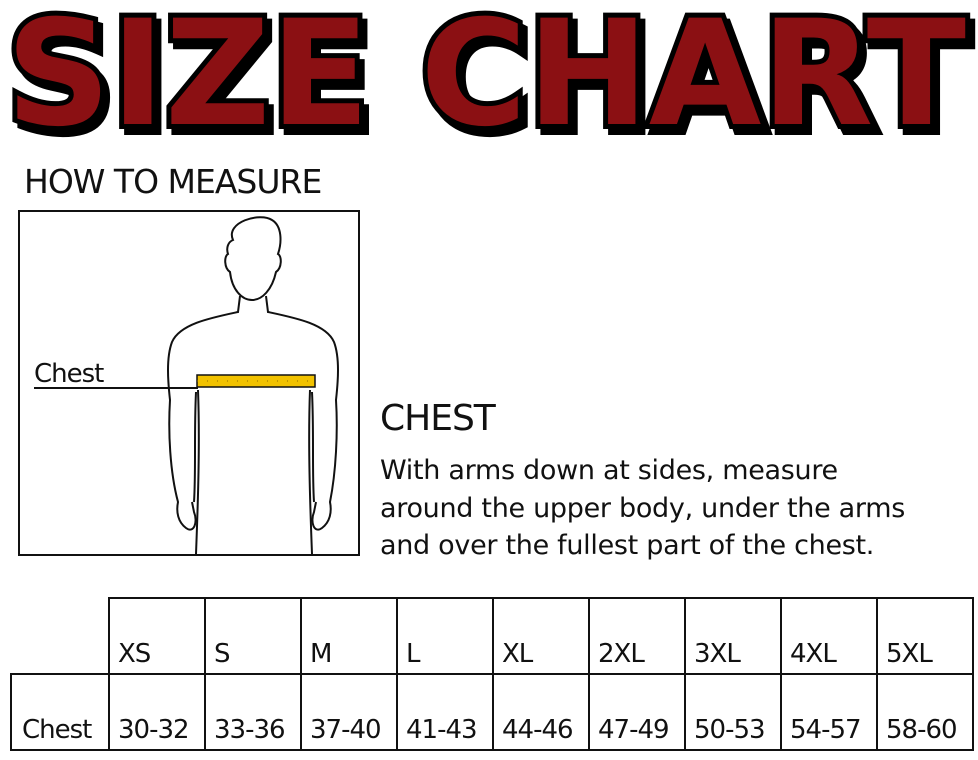 The height and width of the screenshot is (760, 978). Describe the element at coordinates (829, 636) in the screenshot. I see `size-header: 4XL` at that location.